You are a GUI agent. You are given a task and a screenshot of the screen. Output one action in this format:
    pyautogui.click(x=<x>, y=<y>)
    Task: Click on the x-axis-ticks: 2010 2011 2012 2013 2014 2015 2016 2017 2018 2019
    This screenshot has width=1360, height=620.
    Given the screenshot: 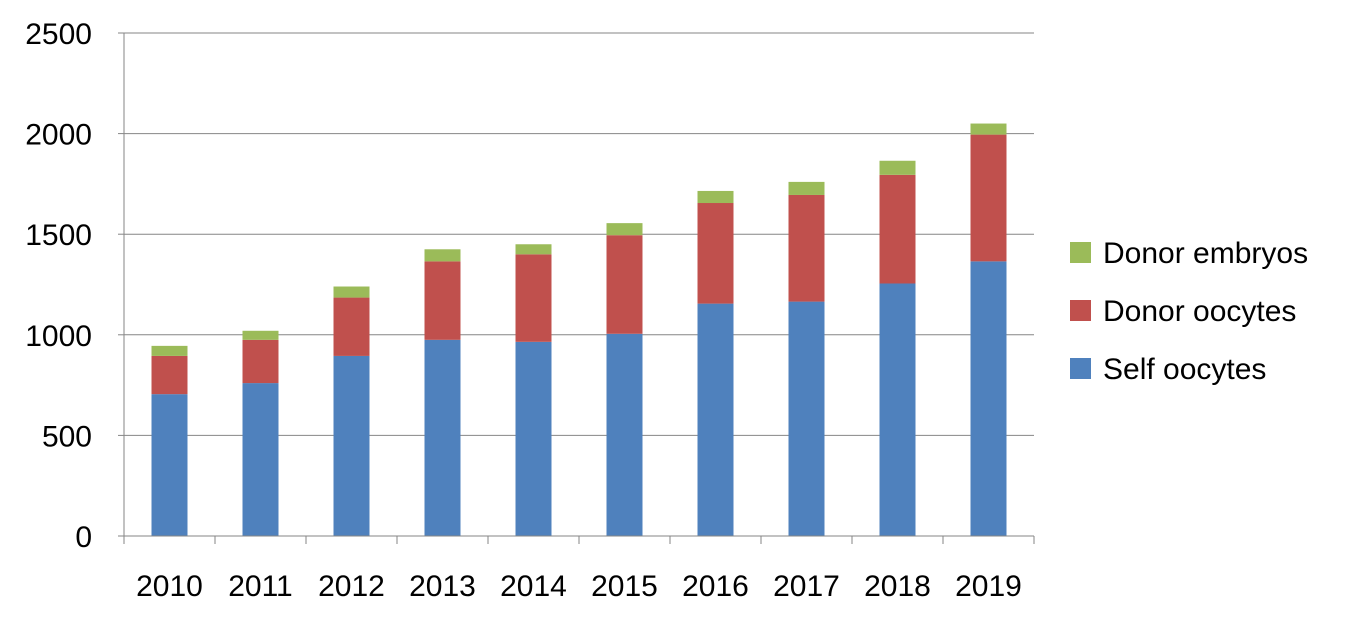 What is the action you would take?
    pyautogui.click(x=579, y=586)
    